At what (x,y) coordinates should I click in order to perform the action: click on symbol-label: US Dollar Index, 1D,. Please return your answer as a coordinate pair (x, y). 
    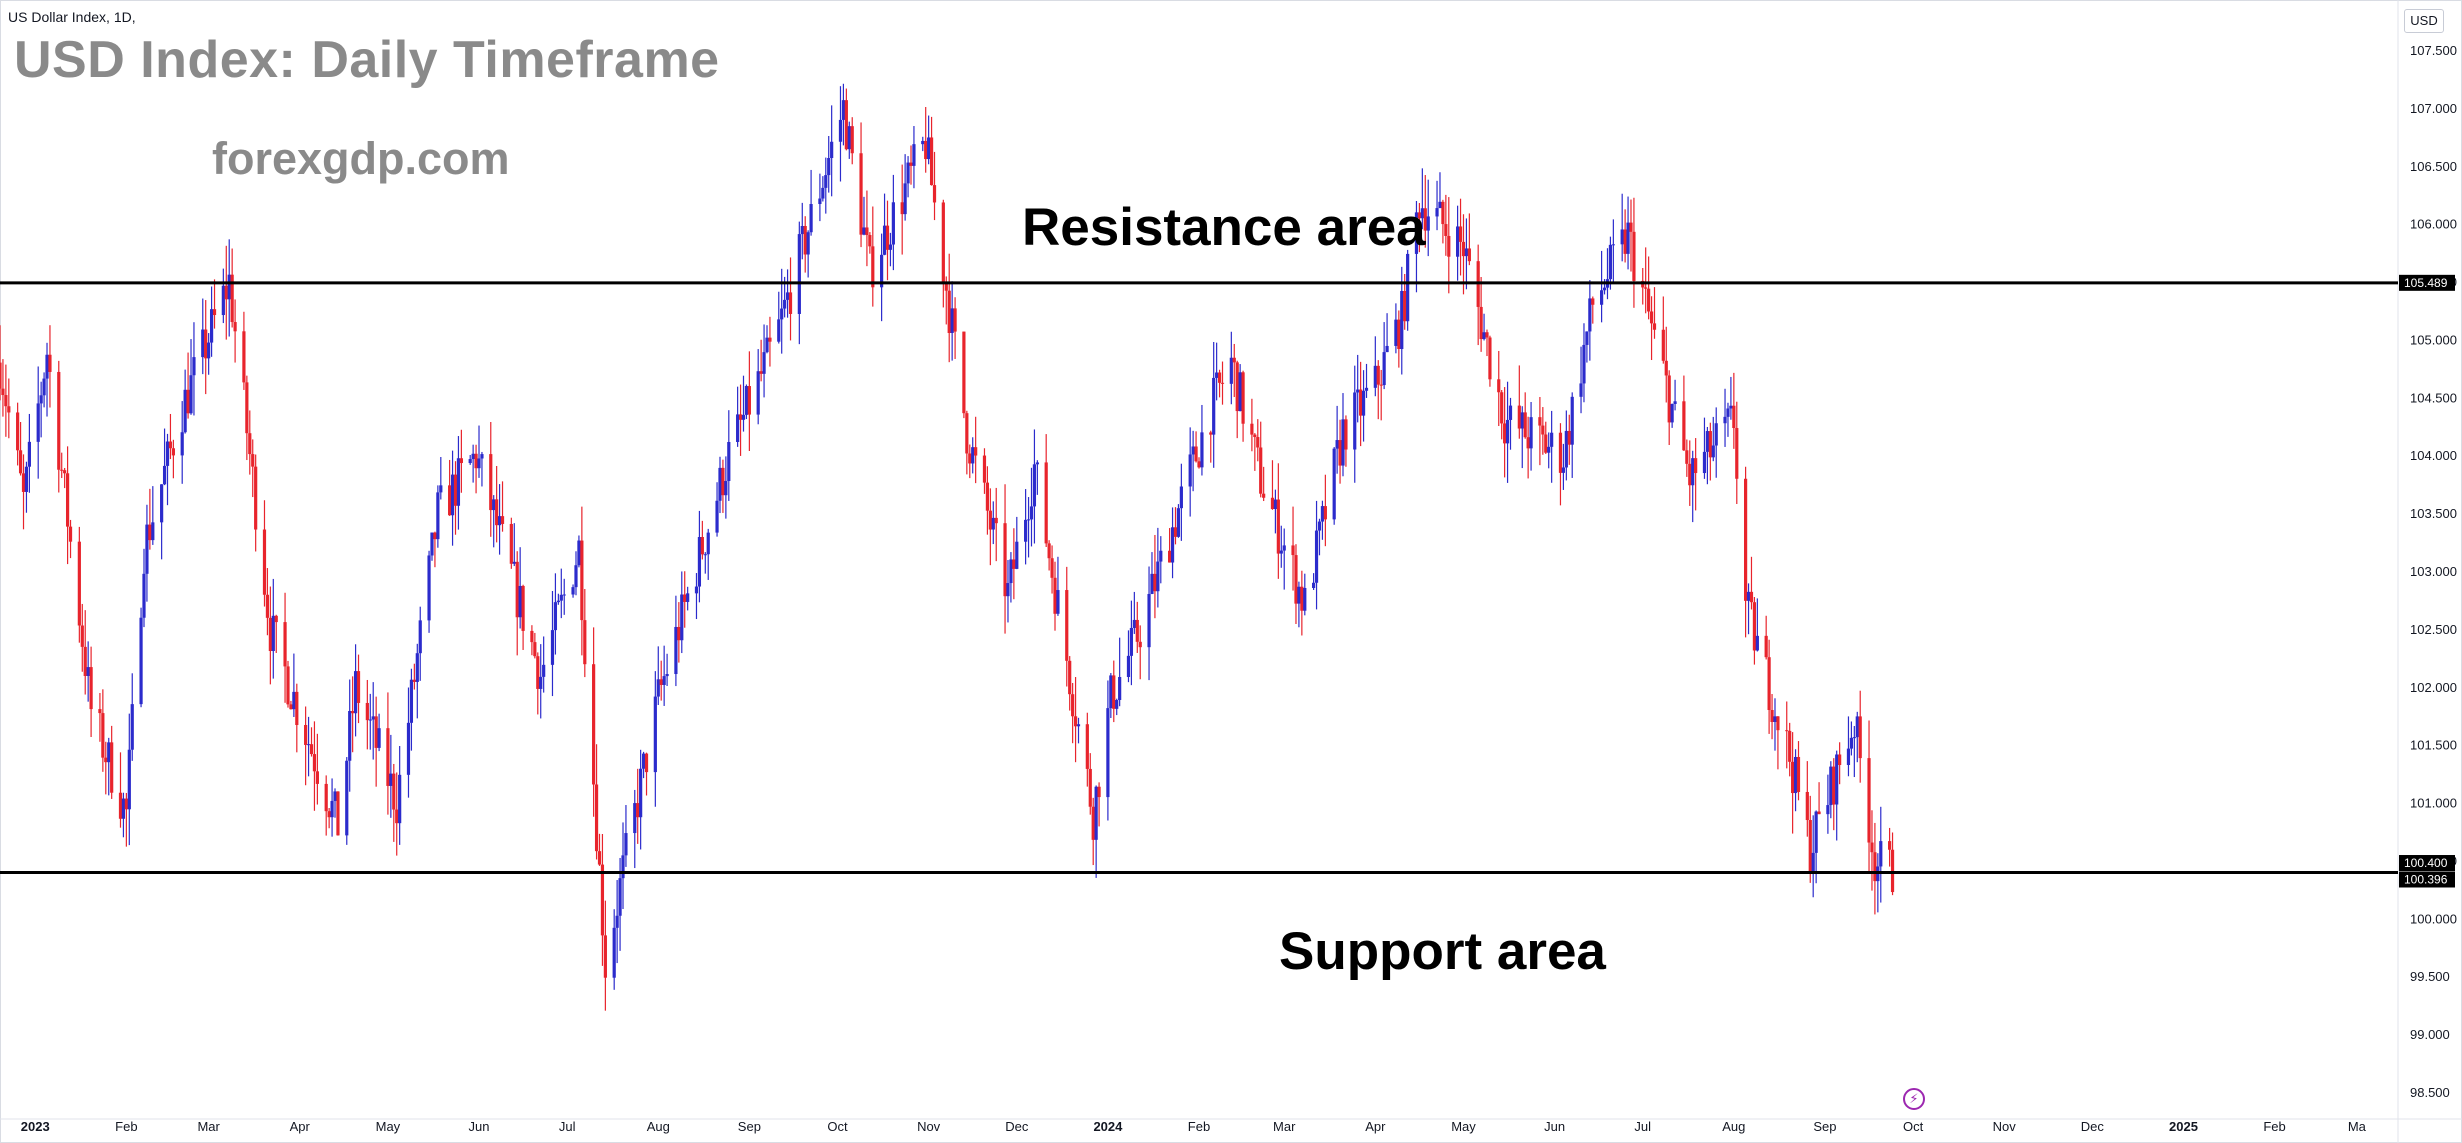
    Looking at the image, I should click on (72, 17).